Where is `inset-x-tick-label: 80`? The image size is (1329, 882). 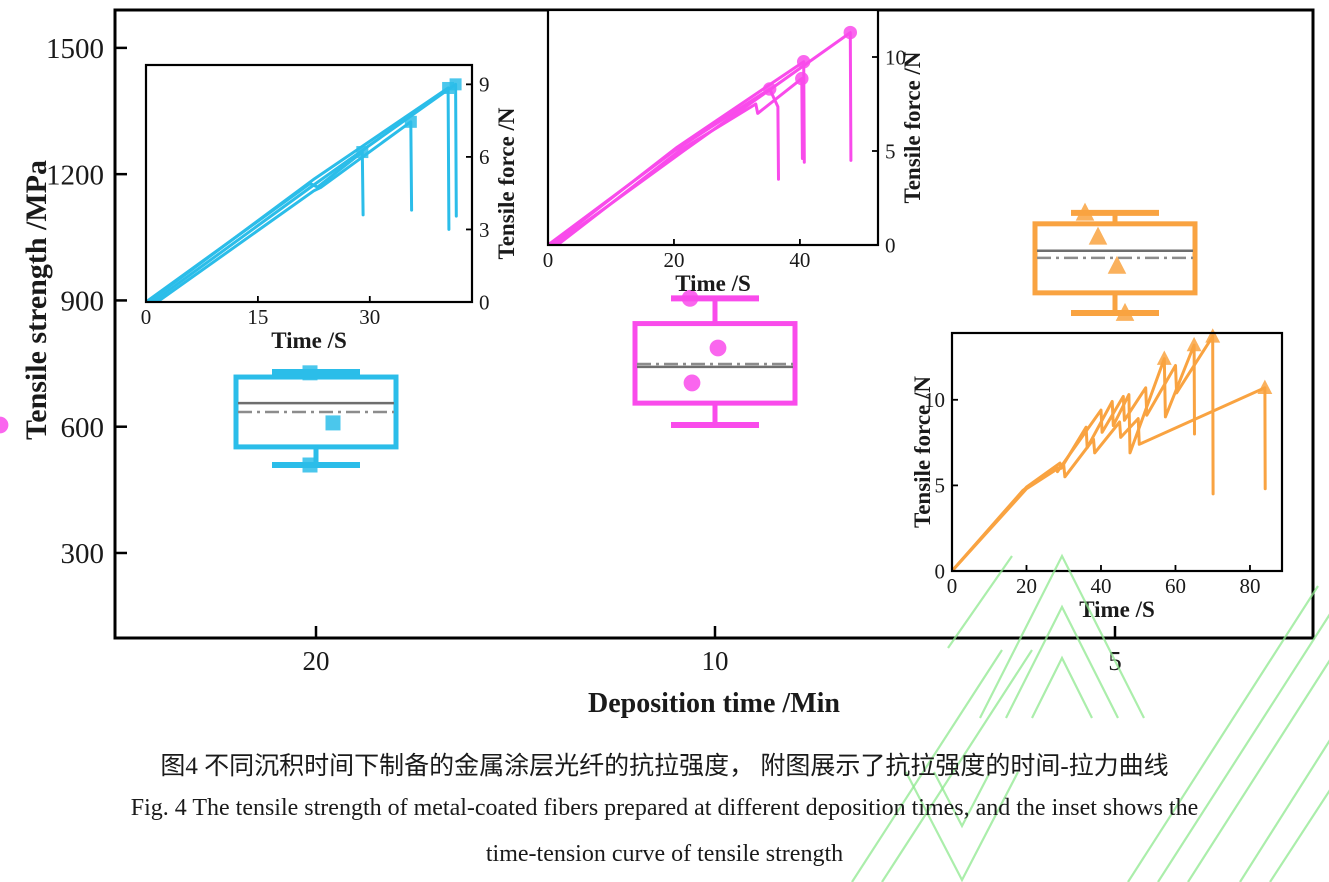
inset-x-tick-label: 80 is located at coordinates (1249, 586).